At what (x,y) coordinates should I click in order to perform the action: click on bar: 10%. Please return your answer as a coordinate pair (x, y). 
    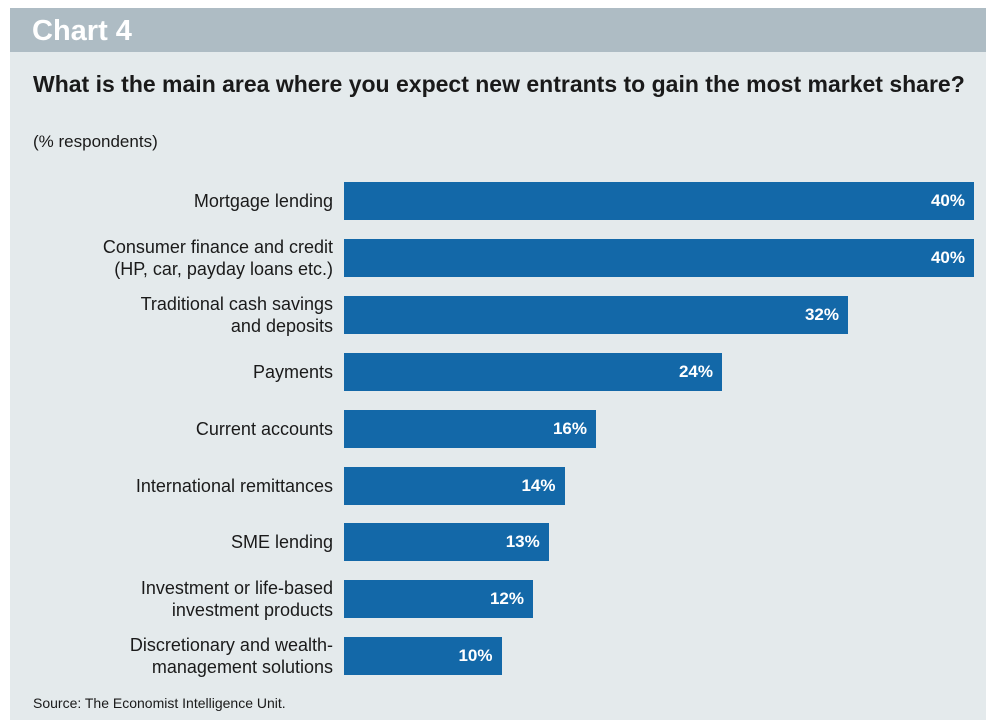
    Looking at the image, I should click on (423, 656).